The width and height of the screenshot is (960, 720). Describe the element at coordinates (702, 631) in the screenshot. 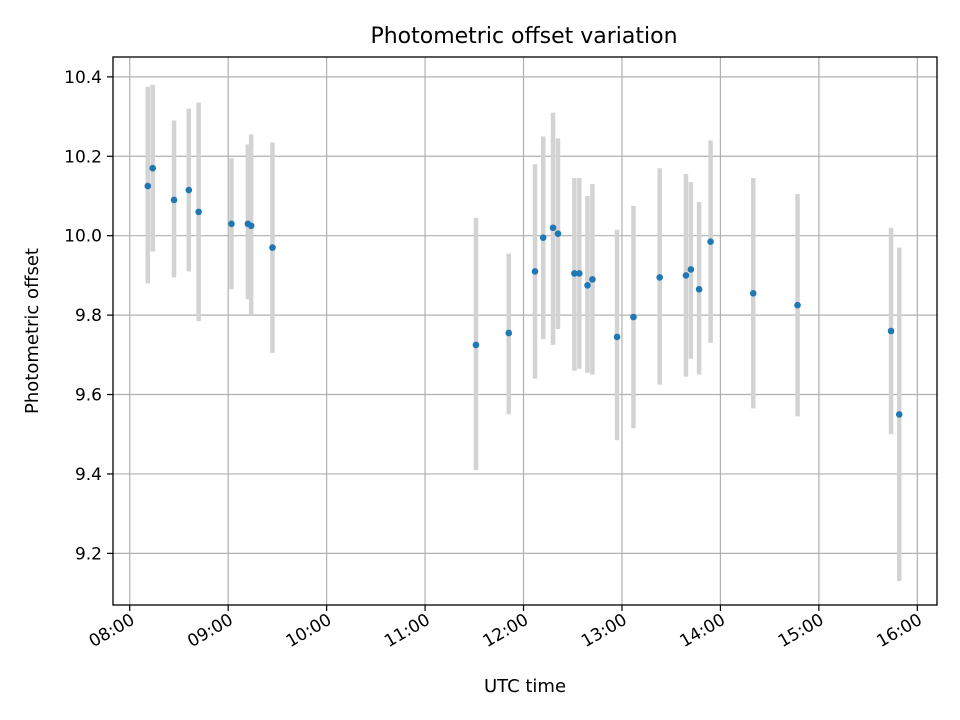

I see `x-tick-label: 14:00` at that location.